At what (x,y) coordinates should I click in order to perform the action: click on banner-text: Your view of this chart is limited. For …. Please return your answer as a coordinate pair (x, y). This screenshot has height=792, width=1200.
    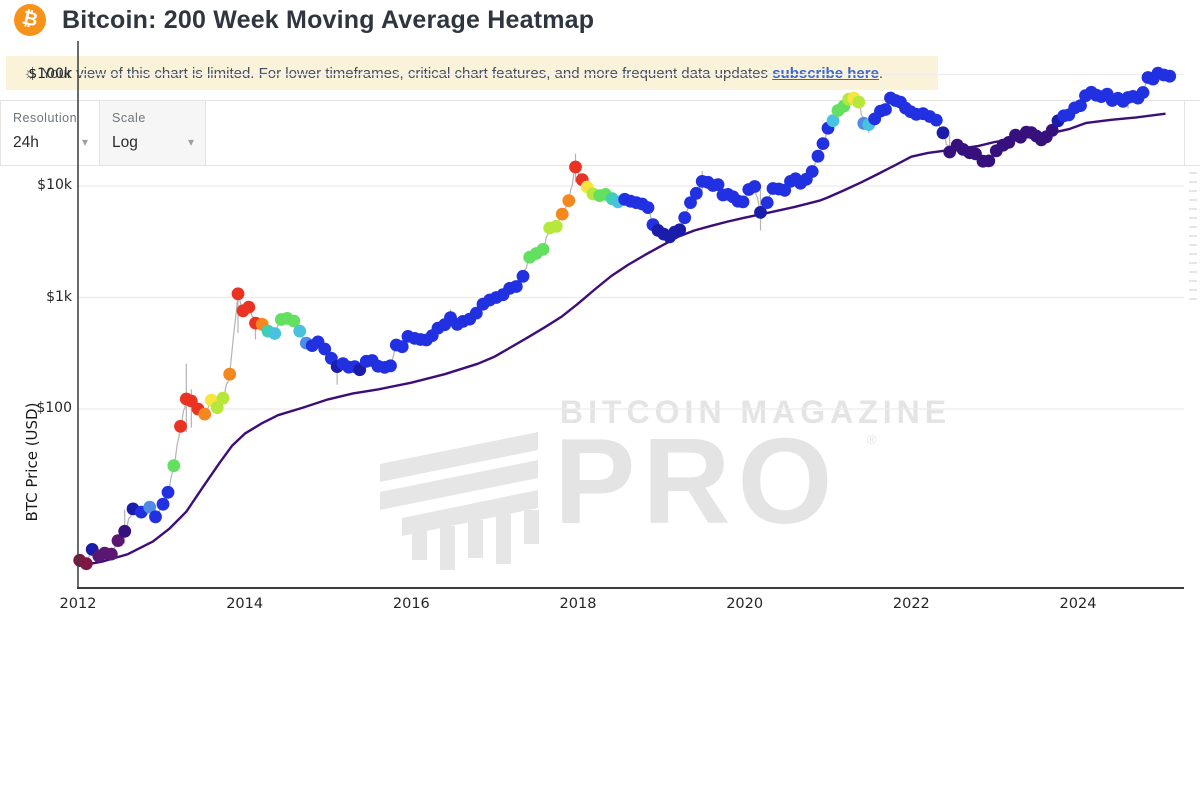
    Looking at the image, I should click on (462, 73).